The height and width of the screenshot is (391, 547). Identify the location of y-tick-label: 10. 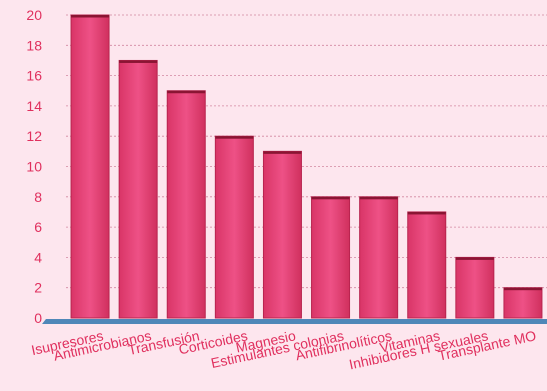
(34, 167).